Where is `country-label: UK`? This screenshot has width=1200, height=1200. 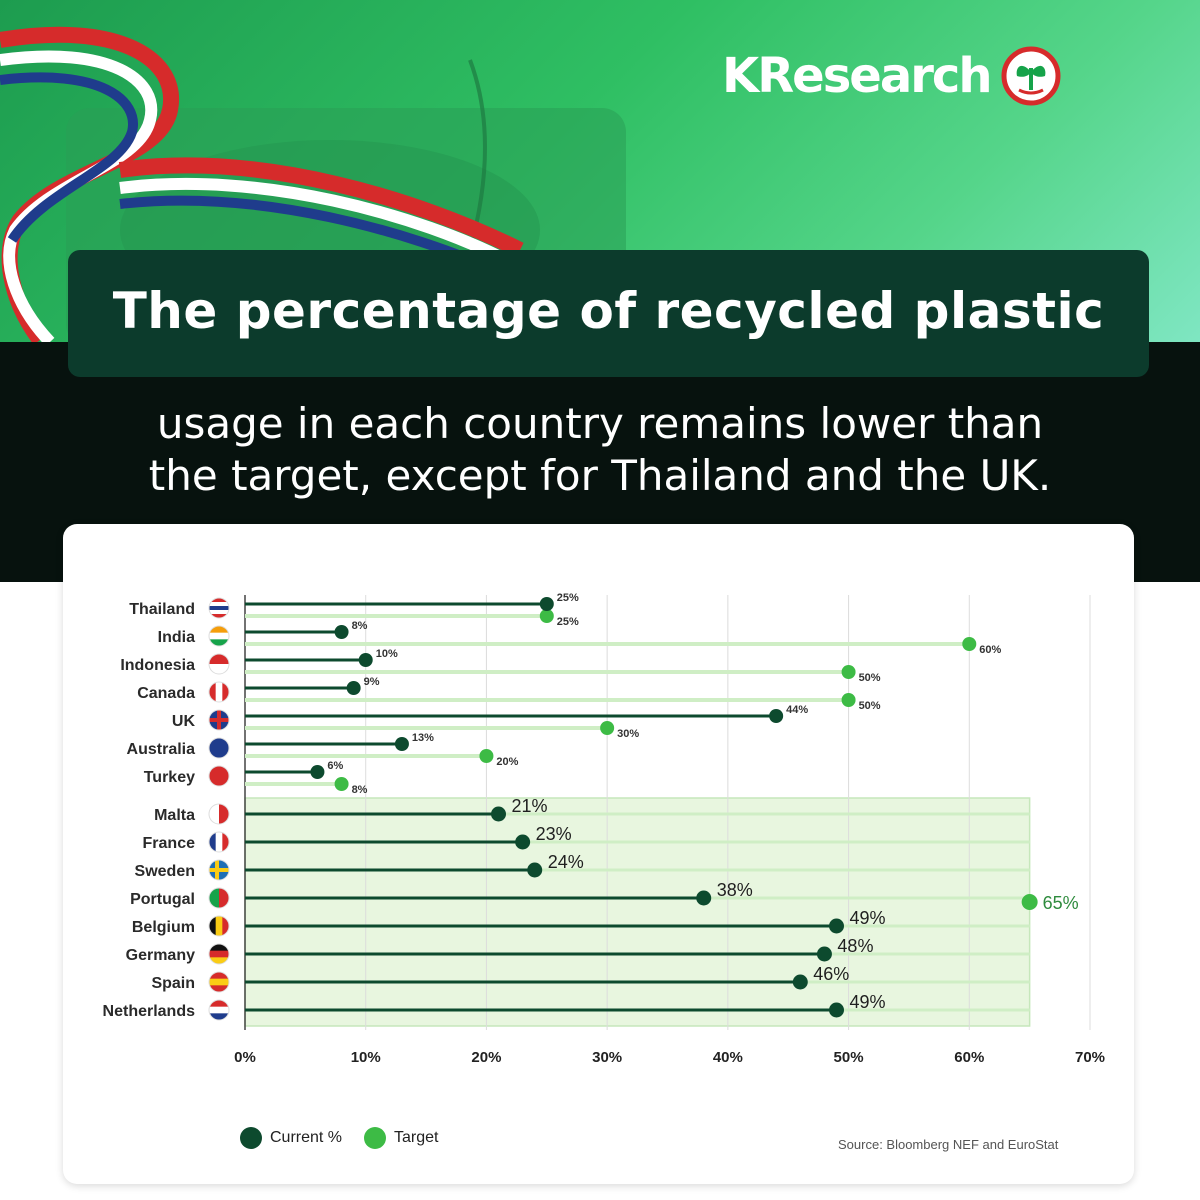
country-label: UK is located at coordinates (184, 721).